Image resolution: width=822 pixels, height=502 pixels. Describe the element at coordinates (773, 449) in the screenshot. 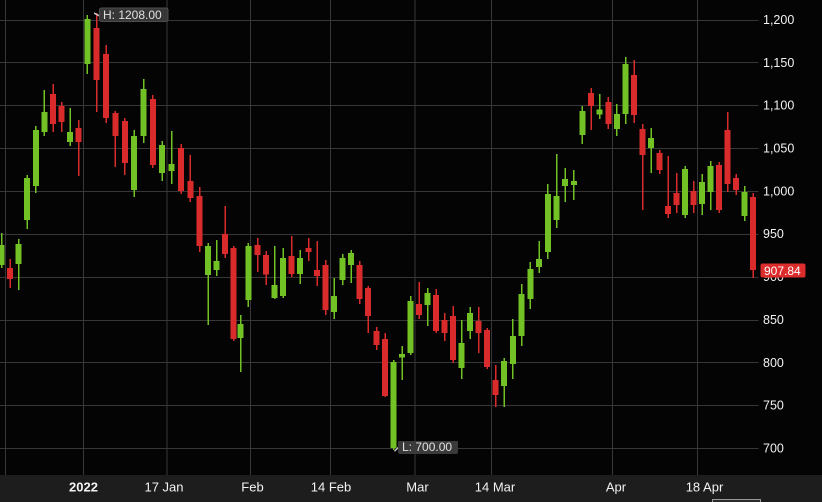

I see `svg-text: 700` at that location.